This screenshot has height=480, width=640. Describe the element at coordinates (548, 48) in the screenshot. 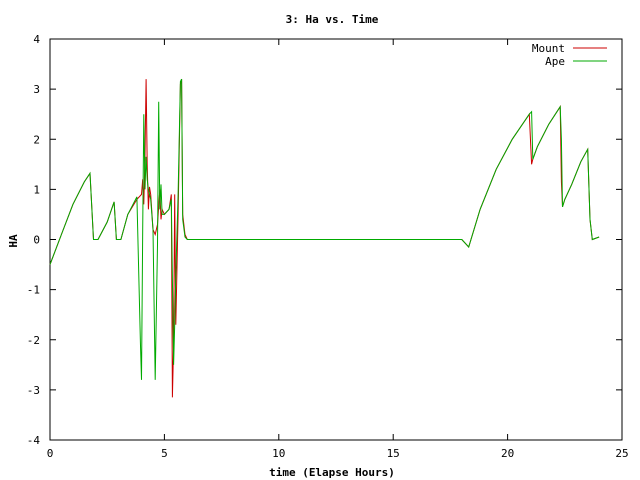

I see `legend-label-mount: Mount` at that location.